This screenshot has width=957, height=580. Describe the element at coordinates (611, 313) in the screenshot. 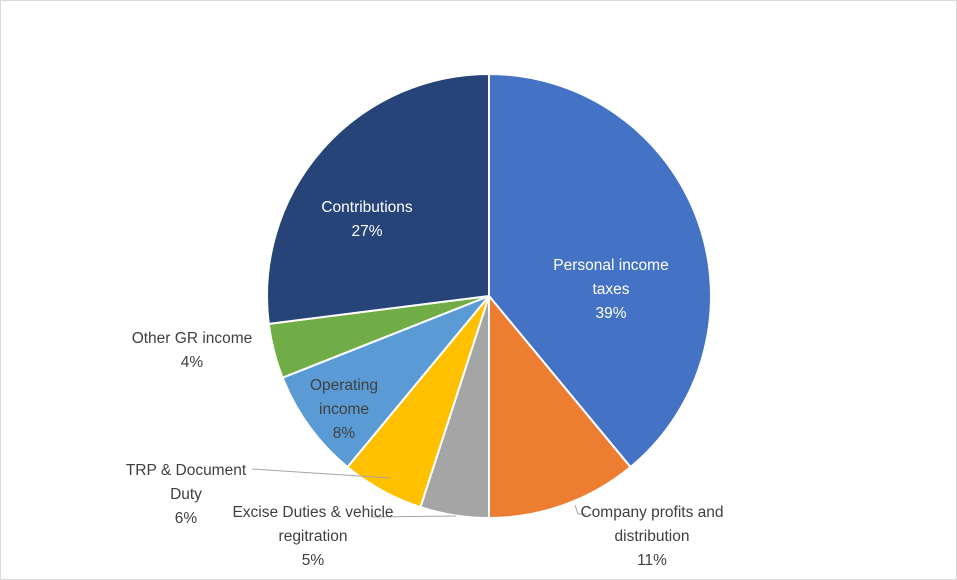

I see `value-label: 39%` at that location.